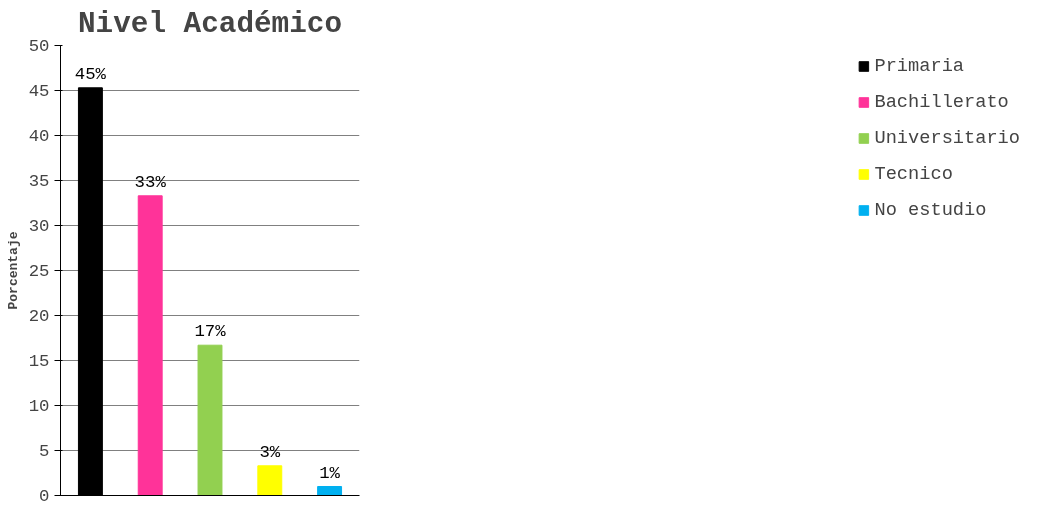  Describe the element at coordinates (919, 66) in the screenshot. I see `legend-label: Primaria` at that location.